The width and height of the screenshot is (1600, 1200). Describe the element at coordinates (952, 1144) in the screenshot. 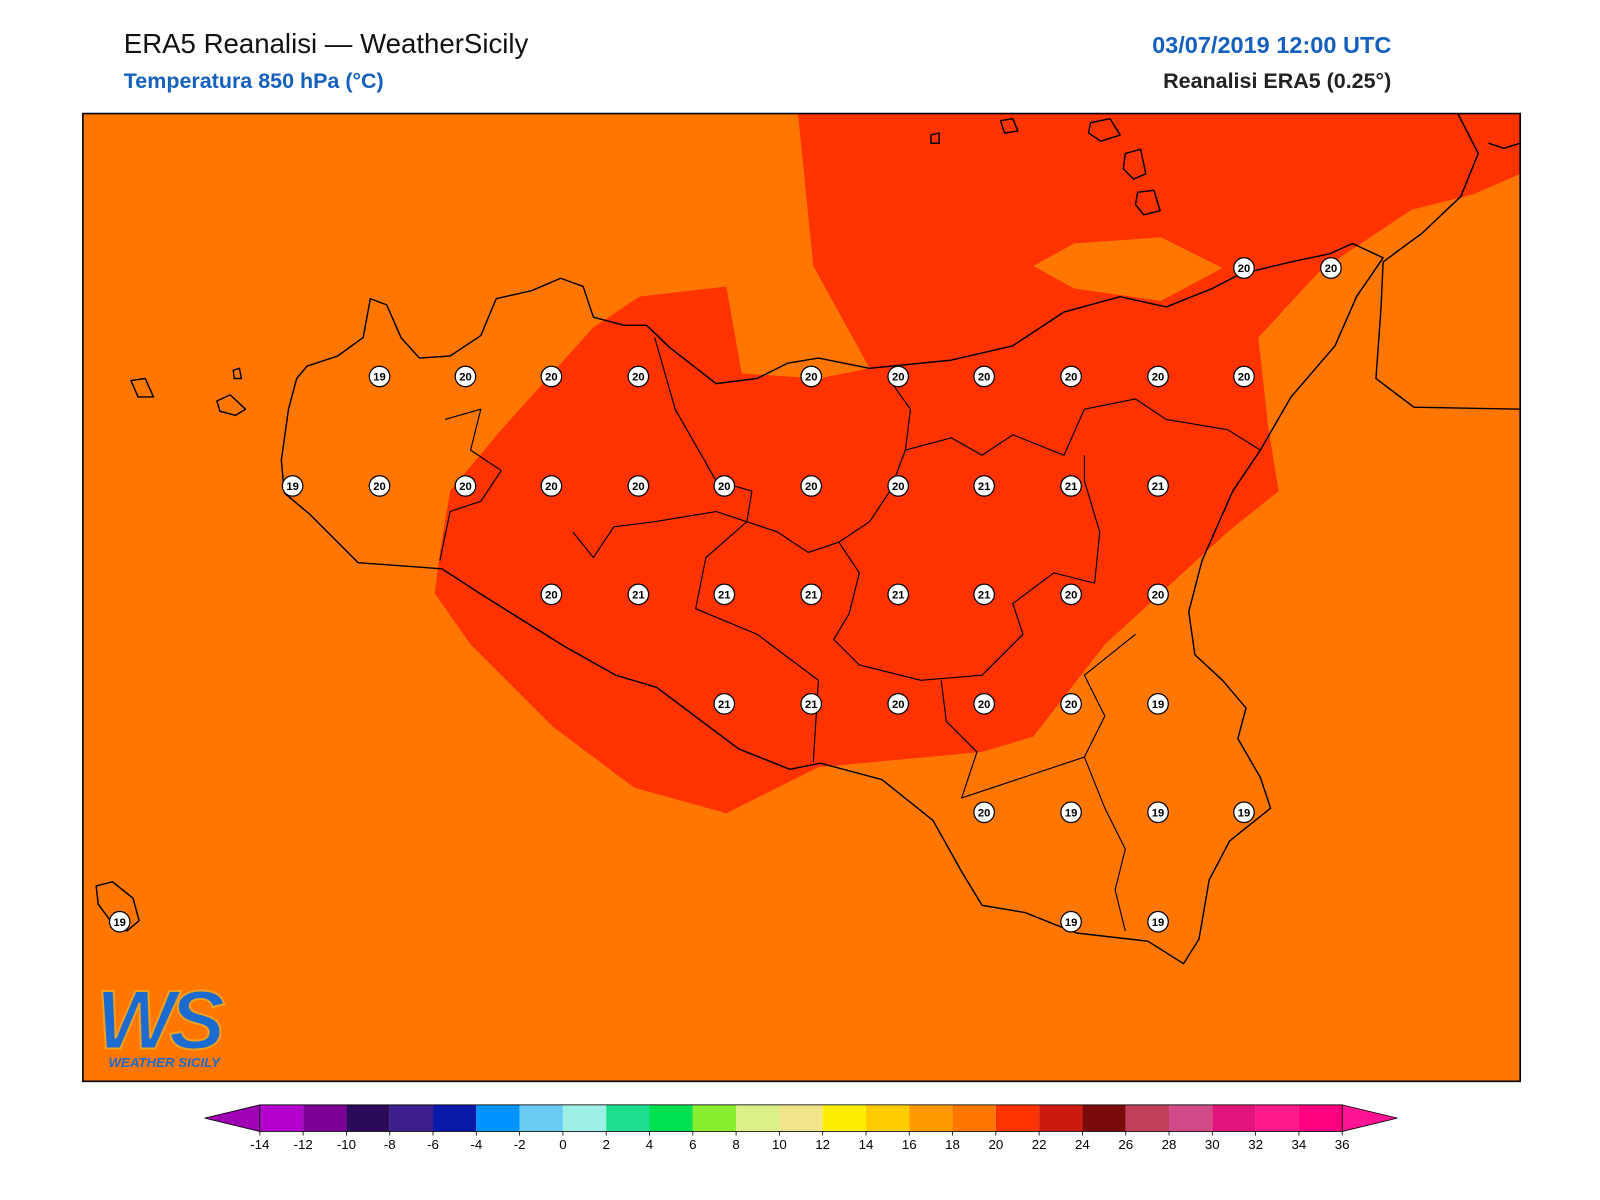

I see `colorbar-tick-label: 18` at that location.